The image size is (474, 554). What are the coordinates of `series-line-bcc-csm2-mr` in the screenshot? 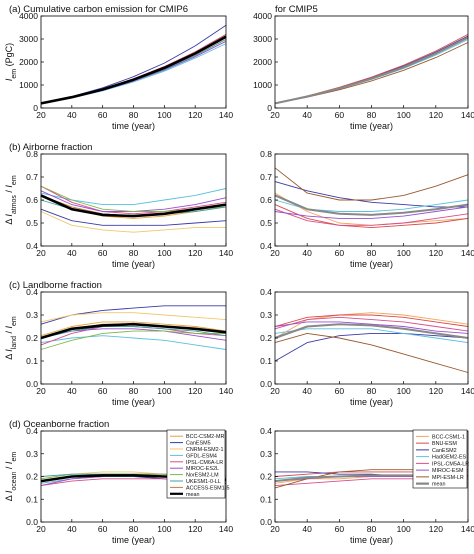 It's located at (133, 329).